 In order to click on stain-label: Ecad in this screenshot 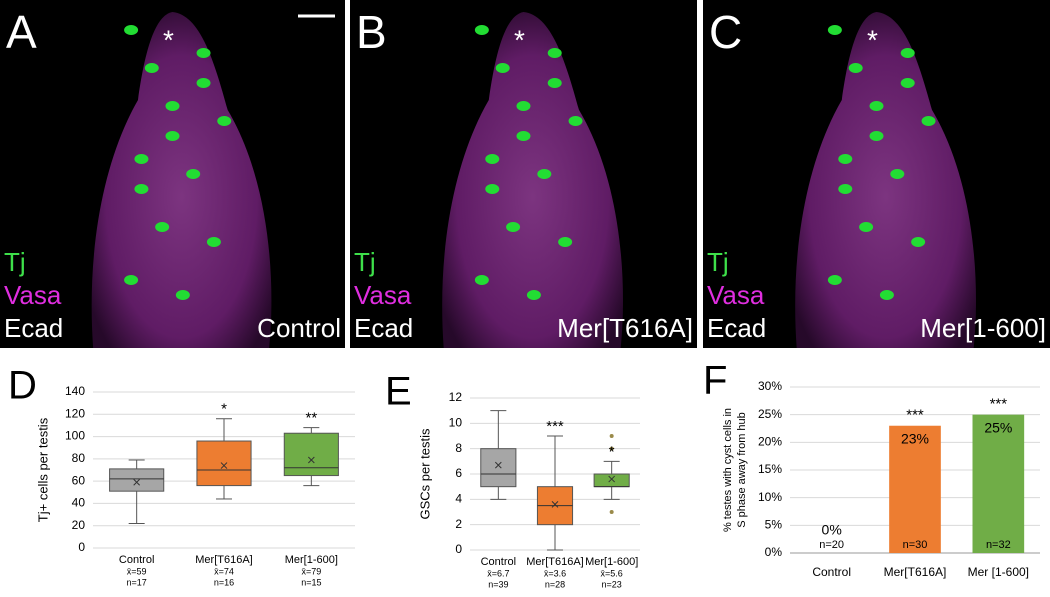, I will do `click(383, 328)`.